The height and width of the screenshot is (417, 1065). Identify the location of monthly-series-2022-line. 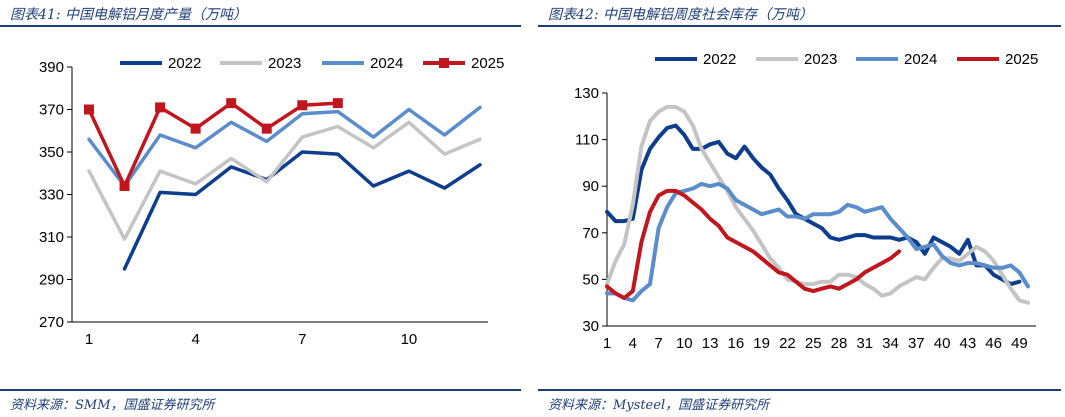
(302, 210).